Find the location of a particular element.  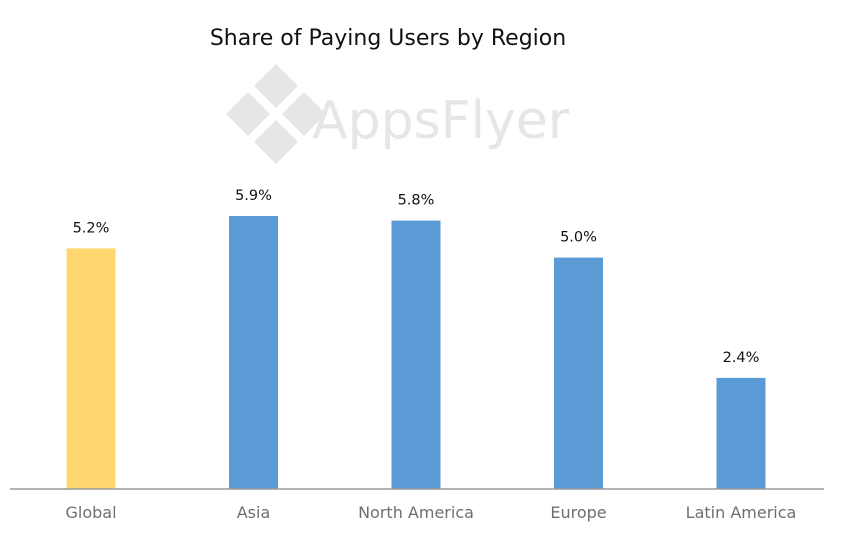

x-tick-label-latin-america: Latin America is located at coordinates (741, 512).